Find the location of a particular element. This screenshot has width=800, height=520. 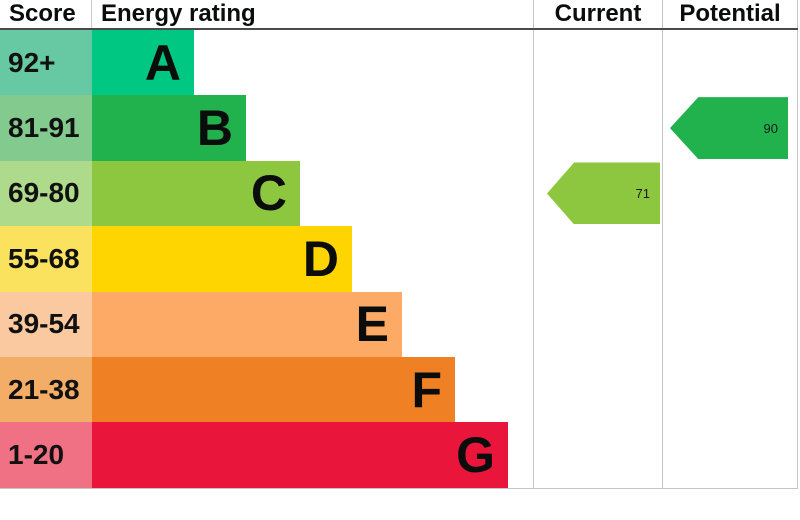

current-cell-g is located at coordinates (597, 455).